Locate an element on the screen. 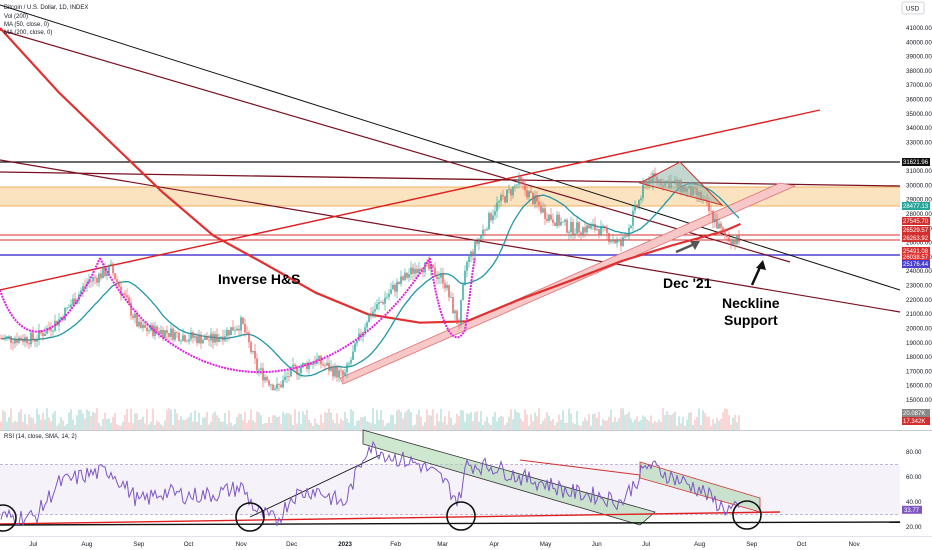  time-tick-label: Oct is located at coordinates (189, 544).